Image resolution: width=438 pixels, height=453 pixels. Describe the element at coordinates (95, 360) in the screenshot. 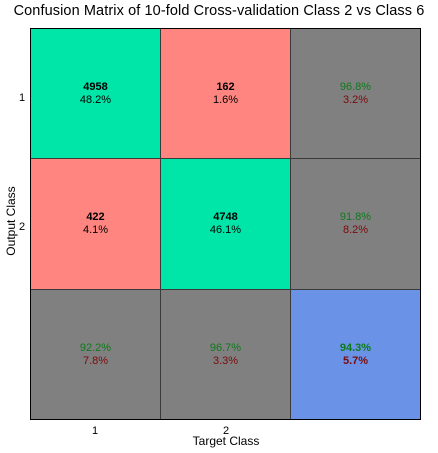

I see `cell-value-secondary: 7.8%` at that location.